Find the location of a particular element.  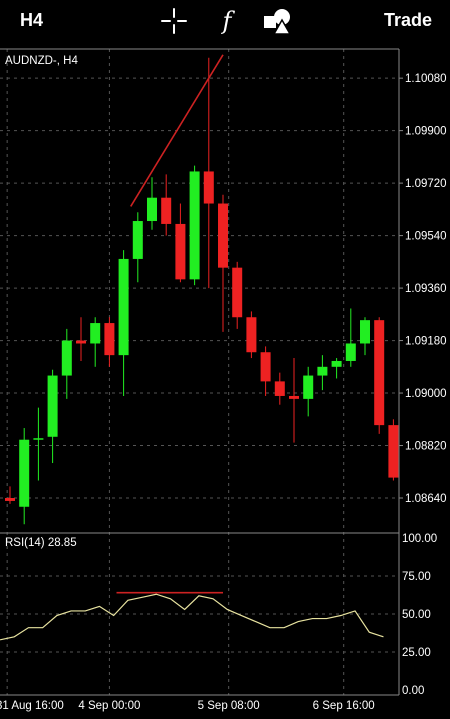

function-f-icon: f is located at coordinates (227, 21).